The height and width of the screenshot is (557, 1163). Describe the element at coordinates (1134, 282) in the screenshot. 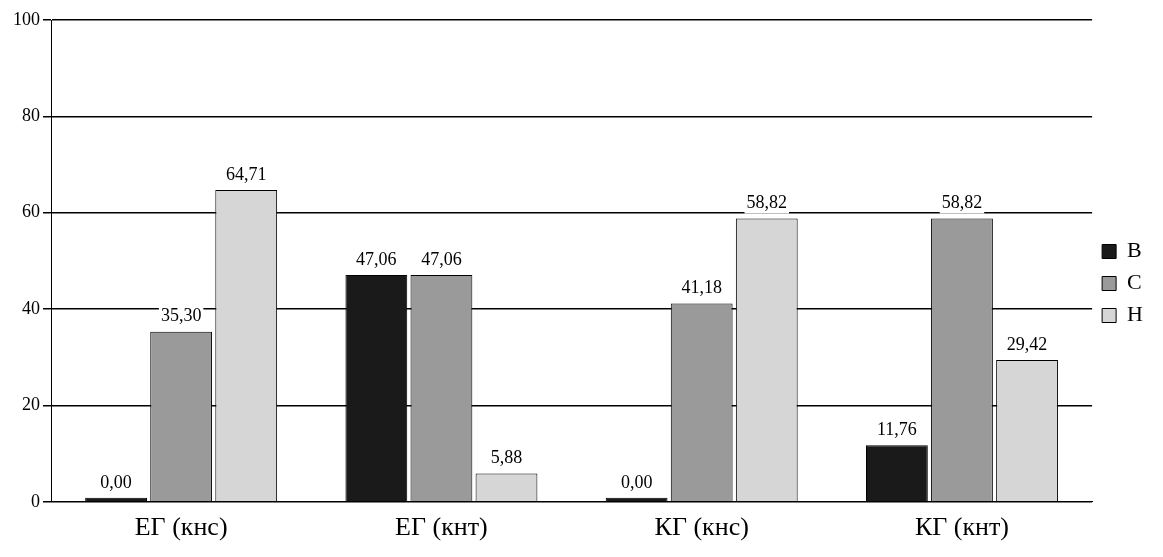

I see `legend-label: С` at that location.